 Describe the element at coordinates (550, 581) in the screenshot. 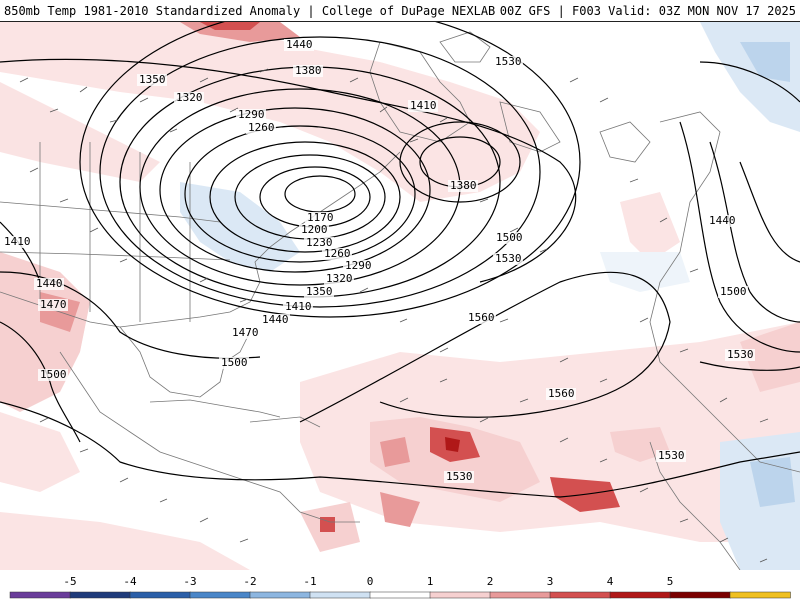

I see `colorbar-tick-label: 3` at that location.